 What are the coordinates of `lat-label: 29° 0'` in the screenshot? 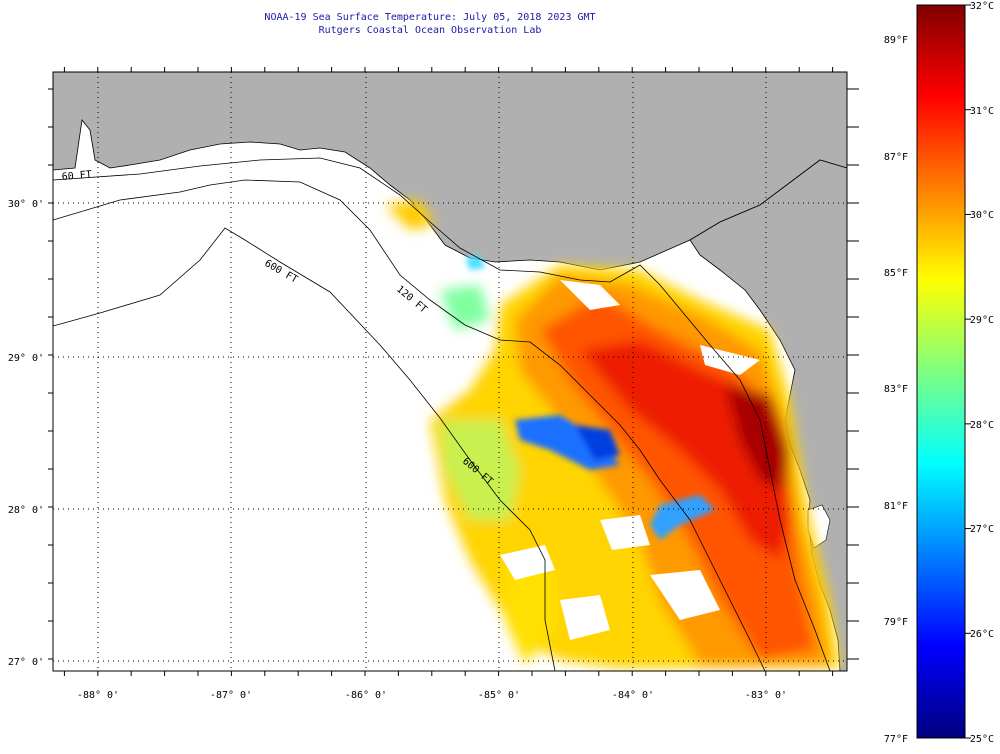 It's located at (26, 358).